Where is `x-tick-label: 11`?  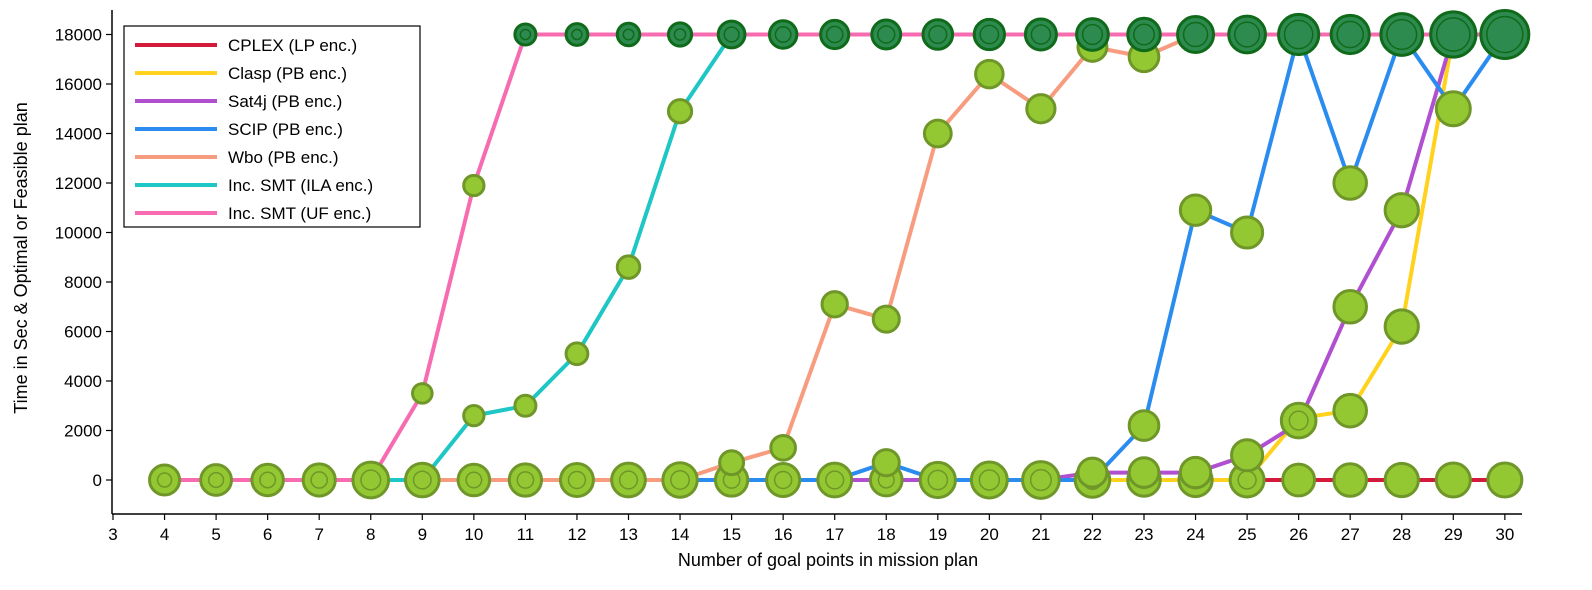 x-tick-label: 11 is located at coordinates (526, 534).